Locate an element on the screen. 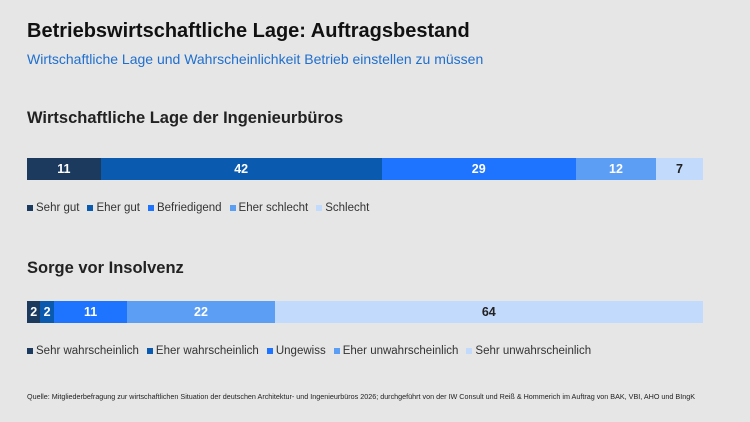 This screenshot has width=750, height=422. stacked-bar-wirtschaftliche-lage: 11 42 29 12 7 is located at coordinates (365, 169).